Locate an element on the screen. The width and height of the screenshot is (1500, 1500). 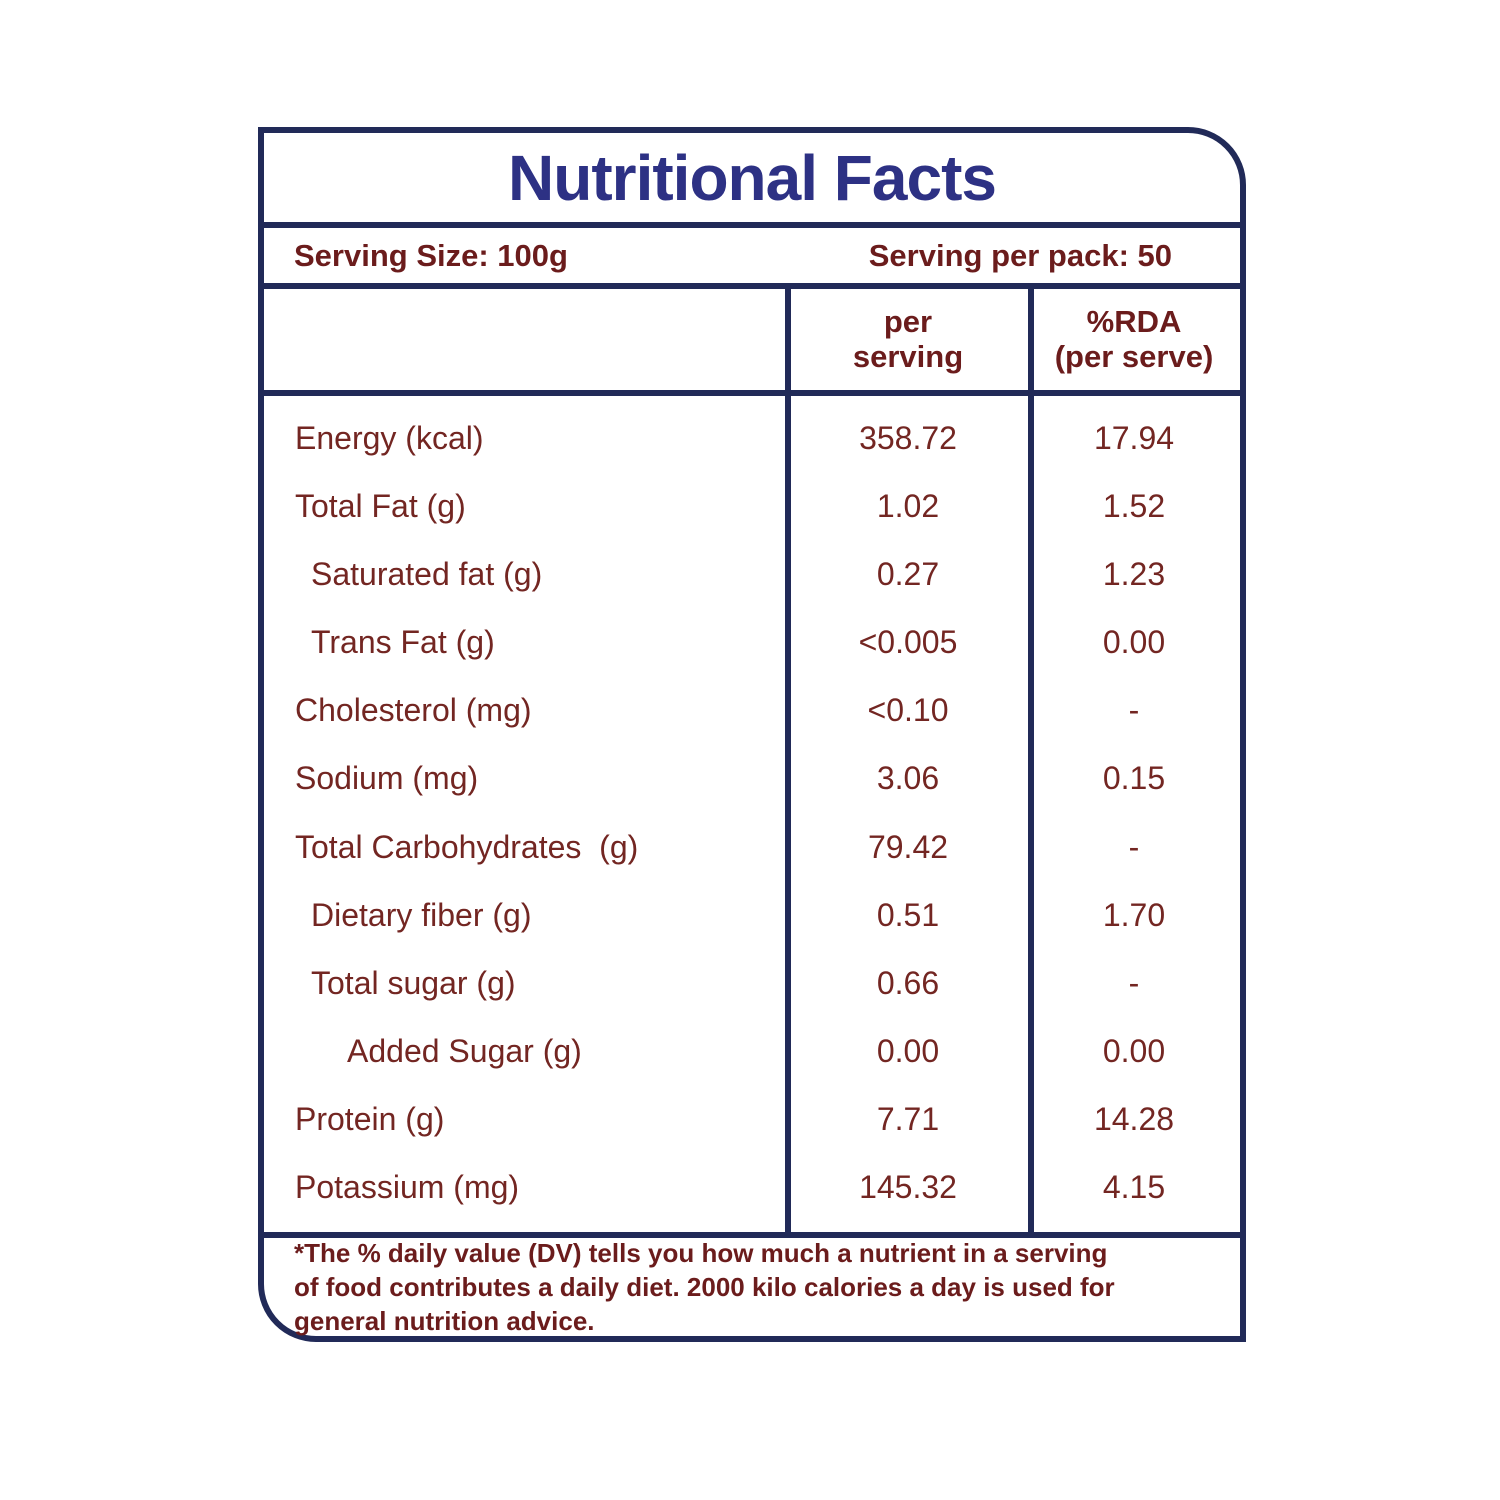
nutrient-label: Saturated fat (g) is located at coordinates (427, 573).